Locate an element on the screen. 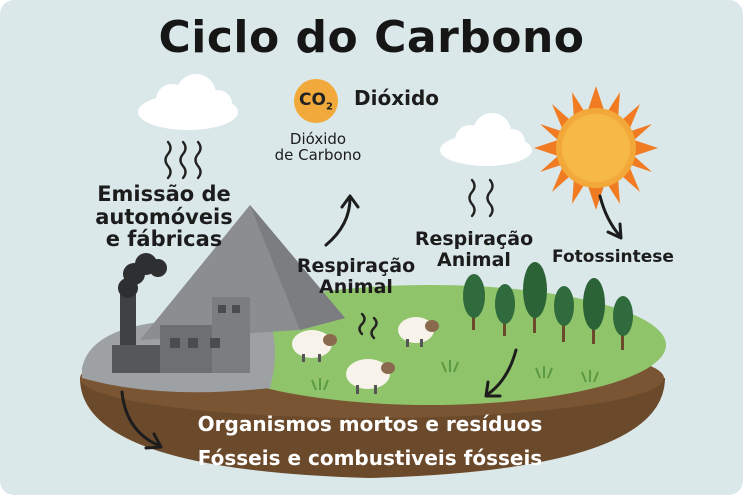  respiration-label-left: Respiração Animal is located at coordinates (356, 276).